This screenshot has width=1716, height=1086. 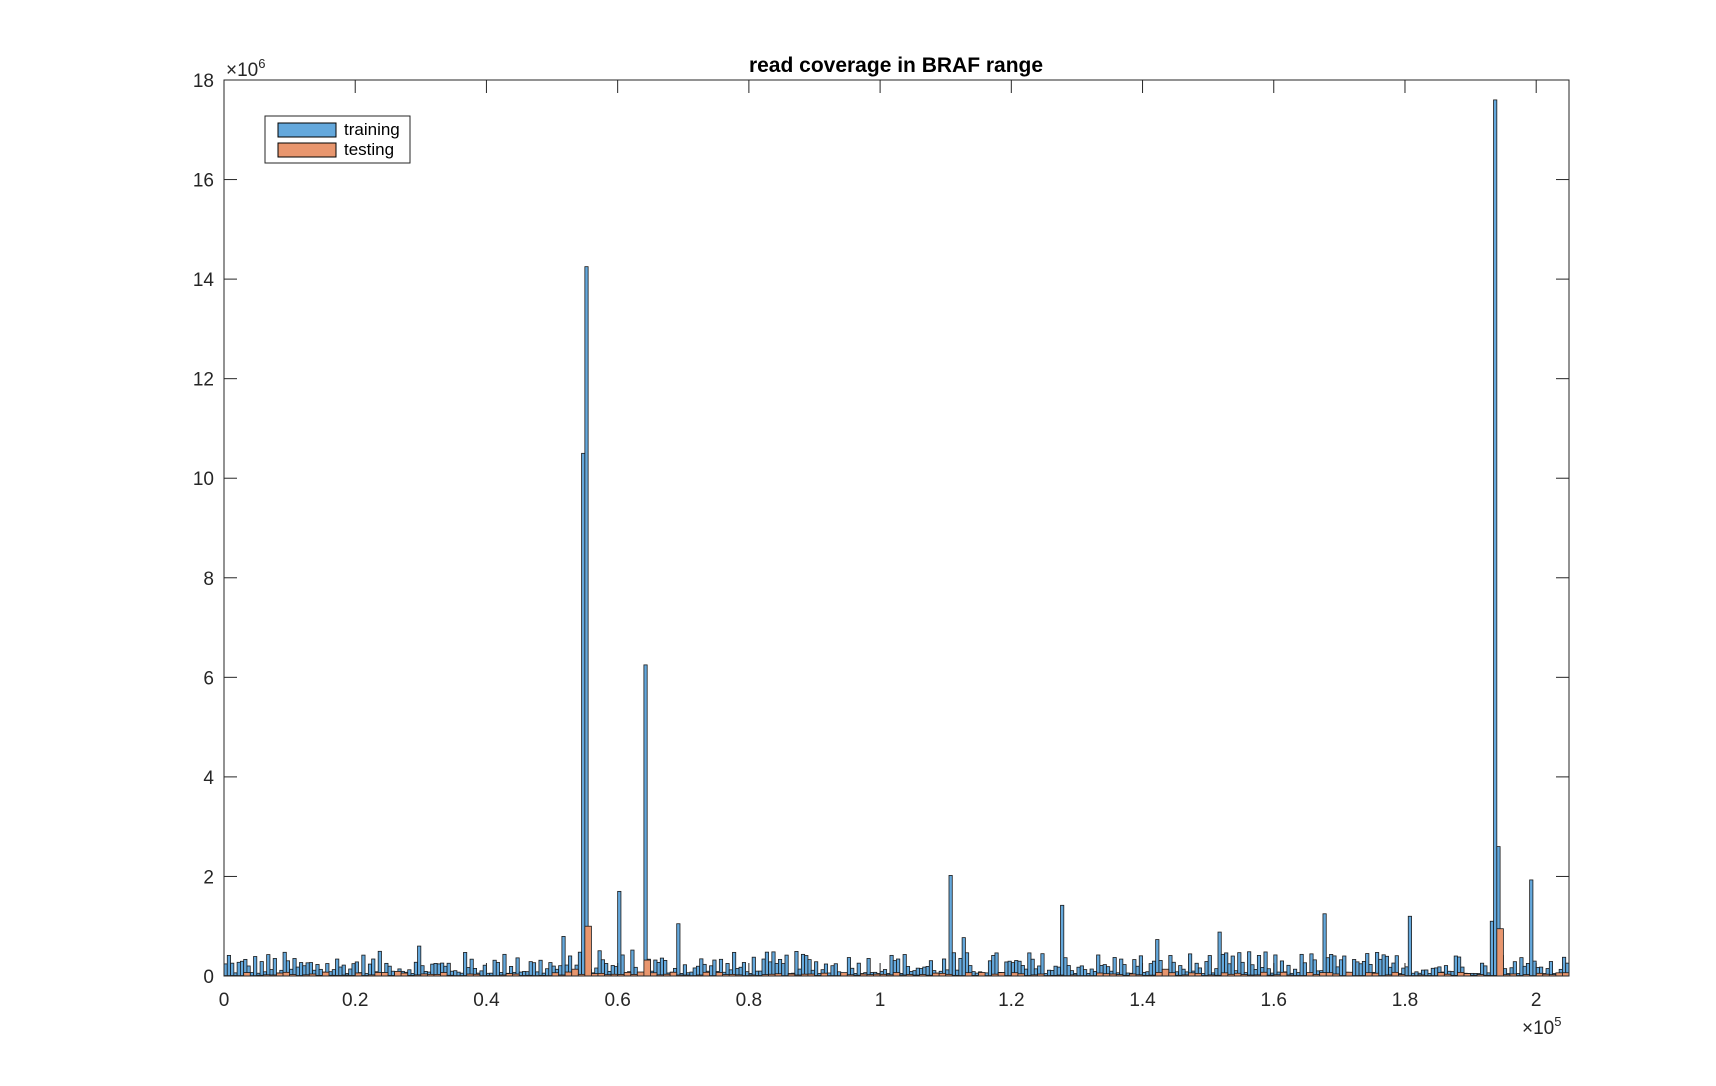 What do you see at coordinates (1557, 1021) in the screenshot?
I see `x-multiplier-exponent: 5` at bounding box center [1557, 1021].